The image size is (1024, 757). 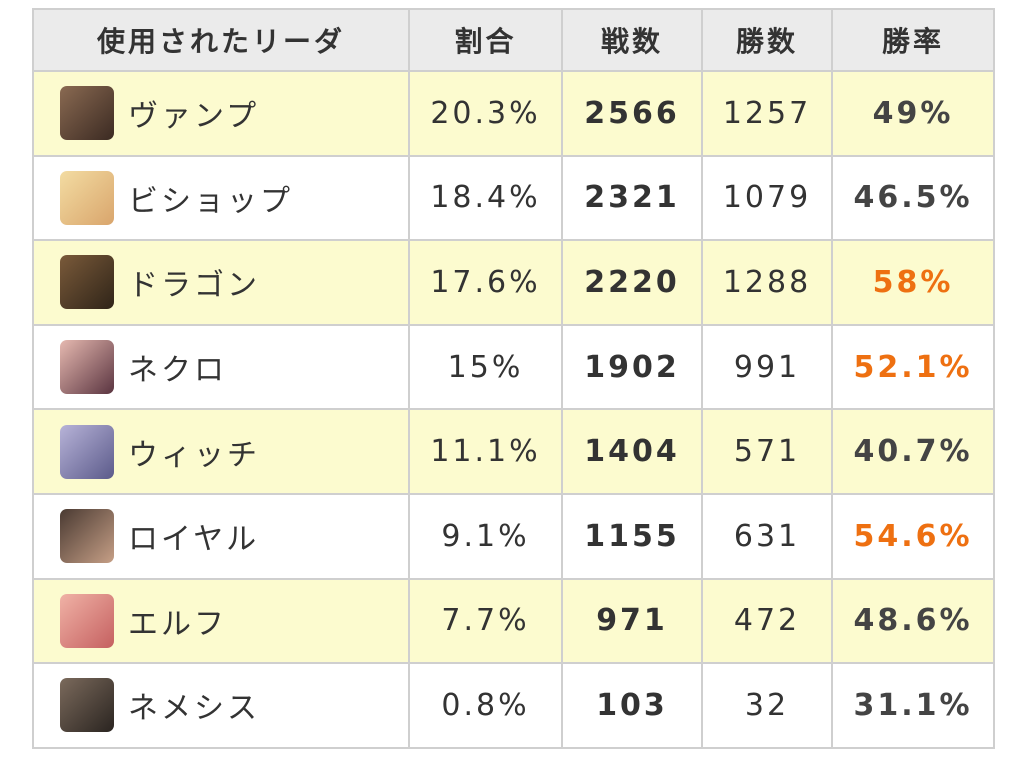 I want to click on data-row: ビショップ 18.4% 2321 1079 46.5%, so click(x=513, y=198).